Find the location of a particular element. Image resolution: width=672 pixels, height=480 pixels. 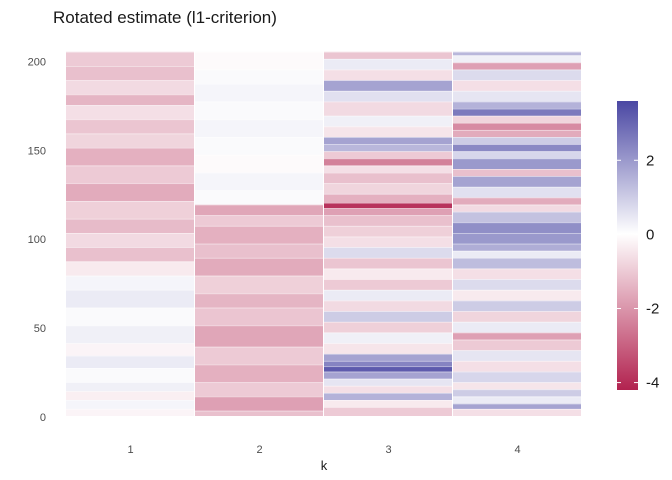

legend-tick-label: -2 is located at coordinates (652, 308).